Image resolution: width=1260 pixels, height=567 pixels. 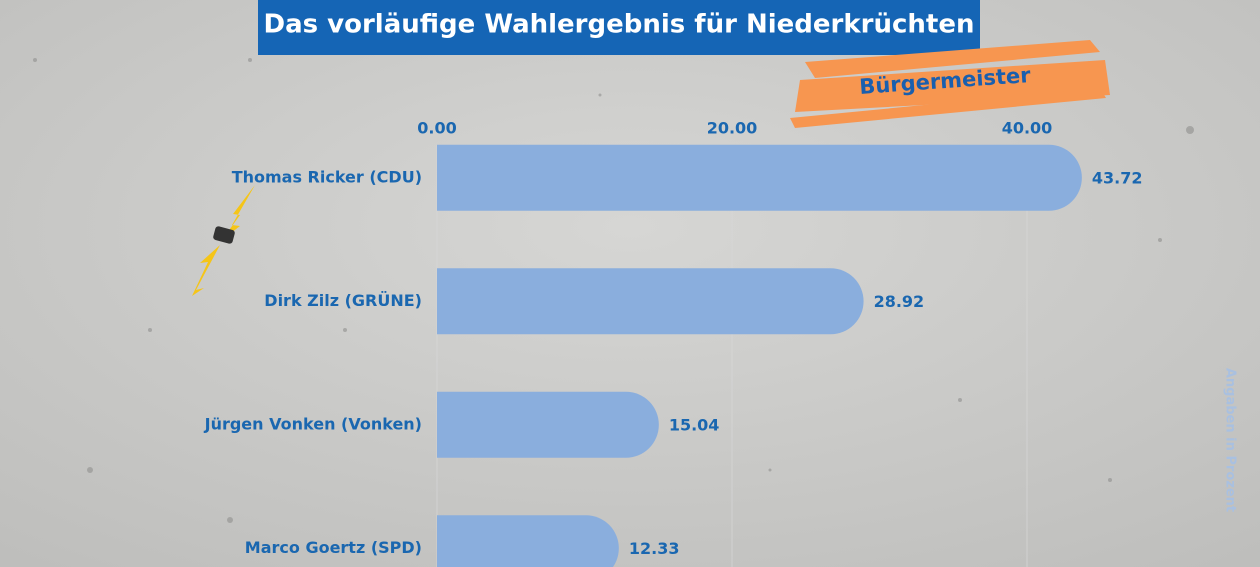 What do you see at coordinates (327, 176) in the screenshot?
I see `y-tick-label: Thomas Ricker (CDU)` at bounding box center [327, 176].